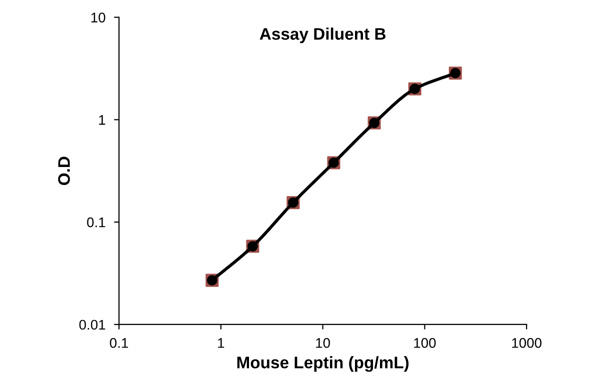  I want to click on y-tick-label: 0.1, so click(96, 222).